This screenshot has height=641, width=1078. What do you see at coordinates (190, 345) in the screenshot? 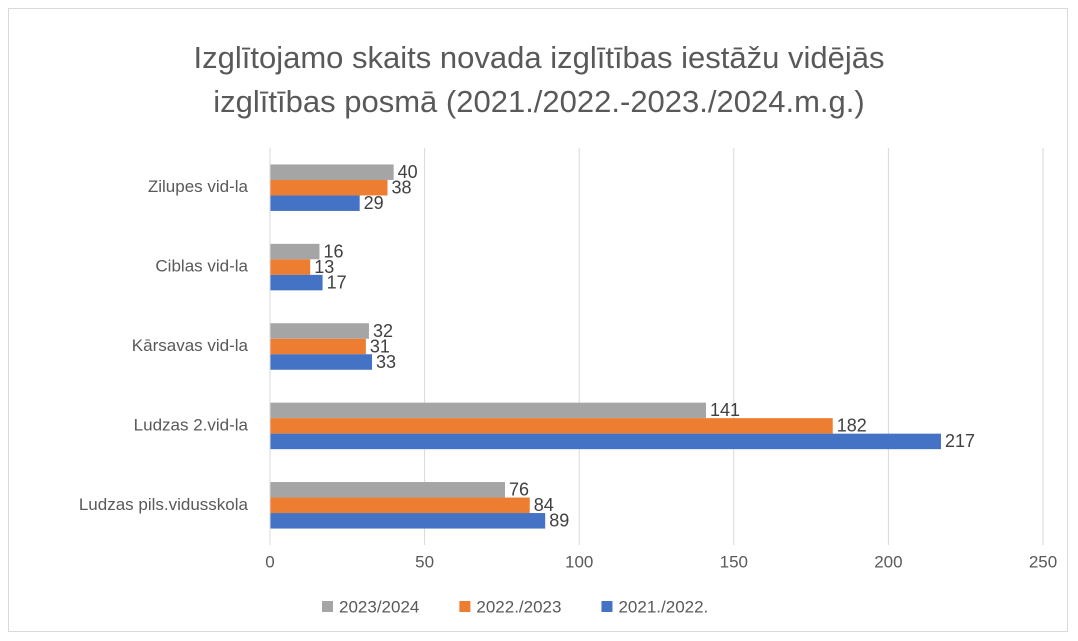
I see `y-tick-label: Kārsavas vid-la` at bounding box center [190, 345].